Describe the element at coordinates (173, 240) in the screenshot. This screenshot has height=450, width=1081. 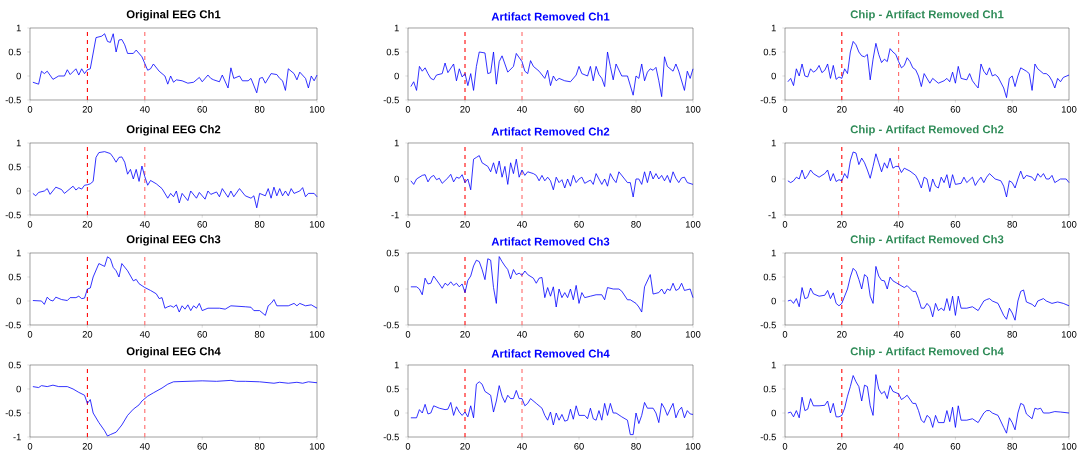
I see `chart-title: Original EEG Ch3` at that location.